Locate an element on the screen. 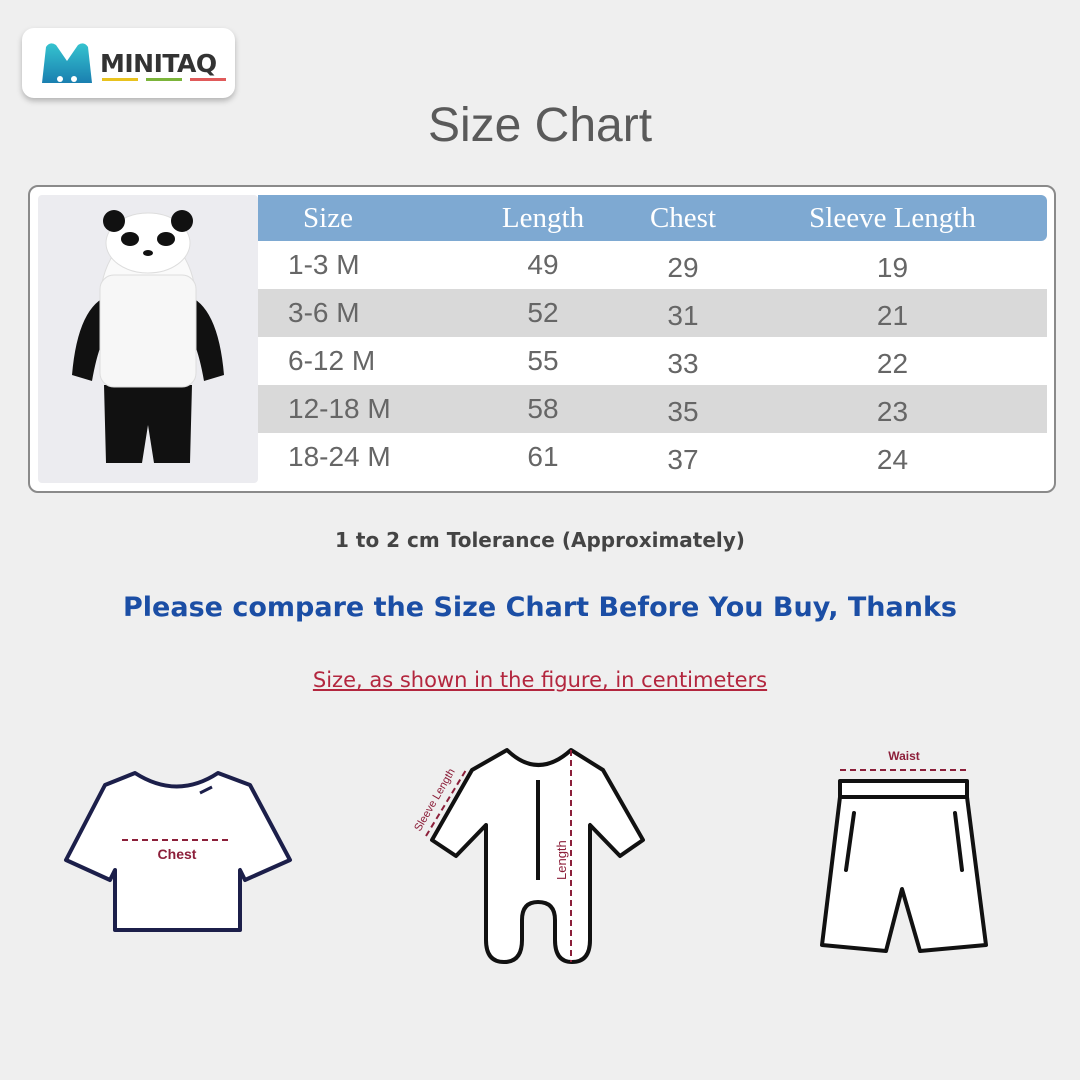 The image size is (1080, 1080). cell-length: 49 is located at coordinates (543, 264).